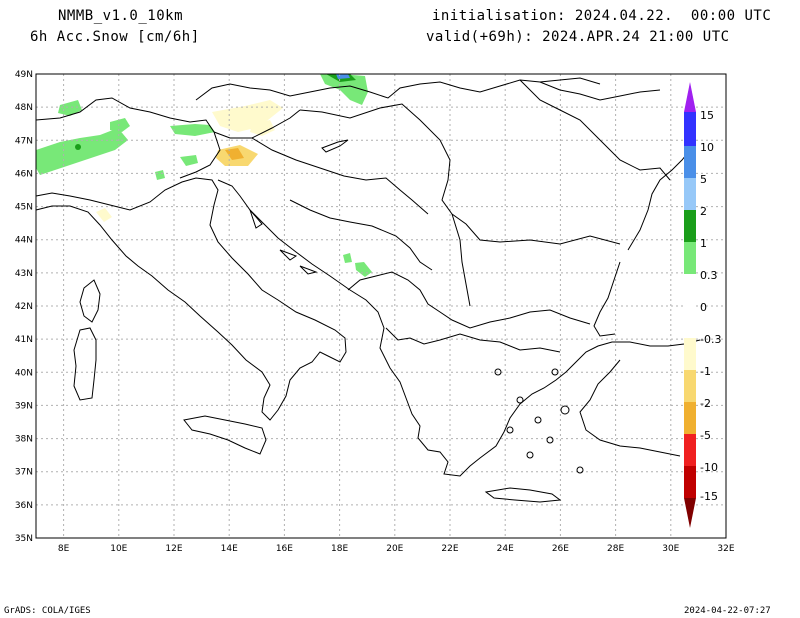  Describe the element at coordinates (24, 406) in the screenshot. I see `lat-label: 39N` at that location.